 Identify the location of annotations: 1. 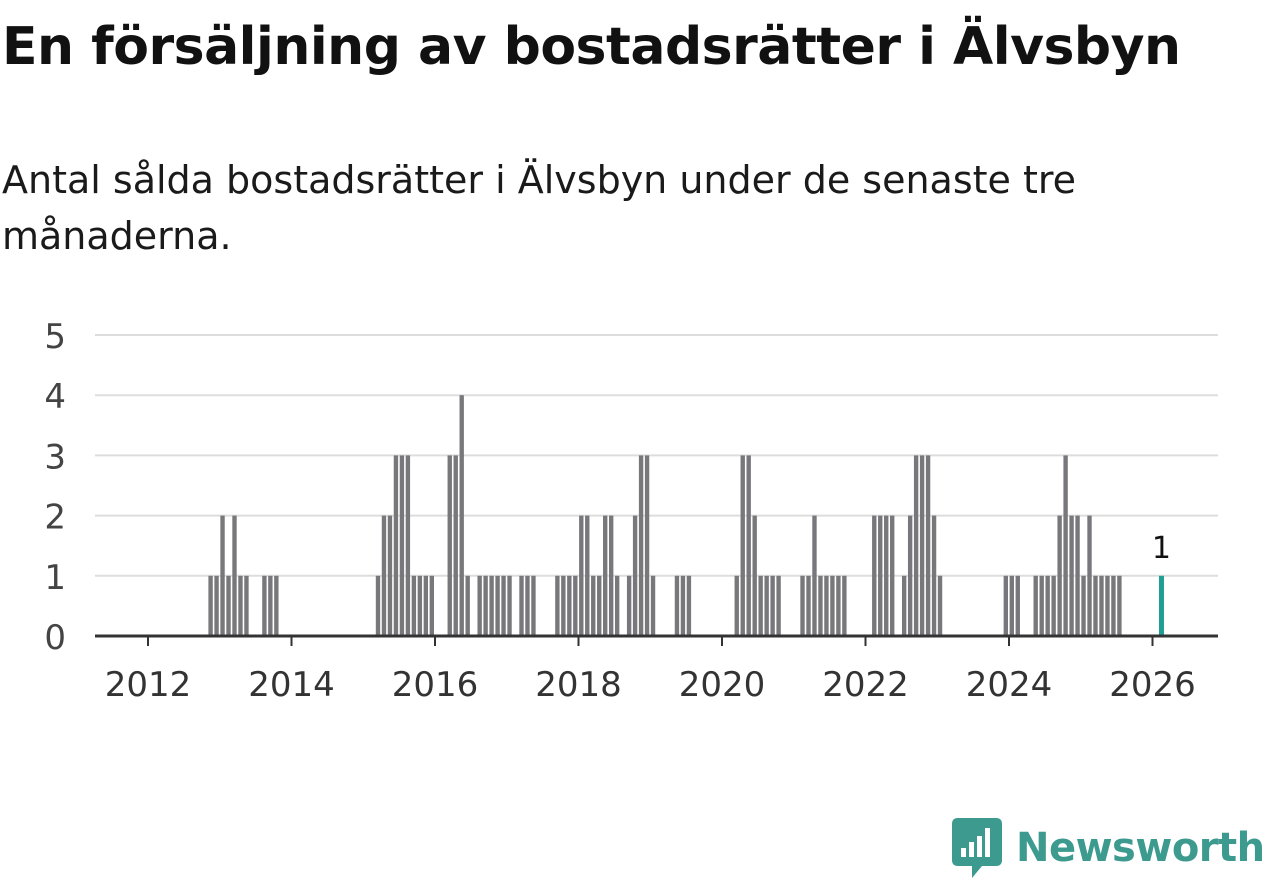
(1161, 548).